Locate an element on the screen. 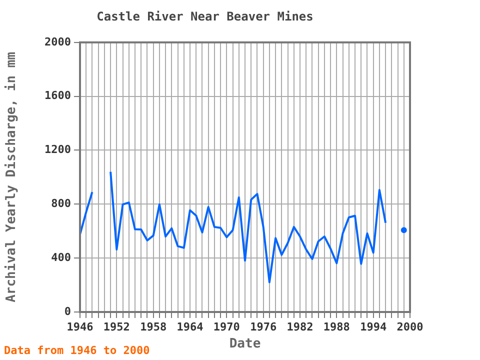  x-tick-label: 2000 is located at coordinates (410, 327).